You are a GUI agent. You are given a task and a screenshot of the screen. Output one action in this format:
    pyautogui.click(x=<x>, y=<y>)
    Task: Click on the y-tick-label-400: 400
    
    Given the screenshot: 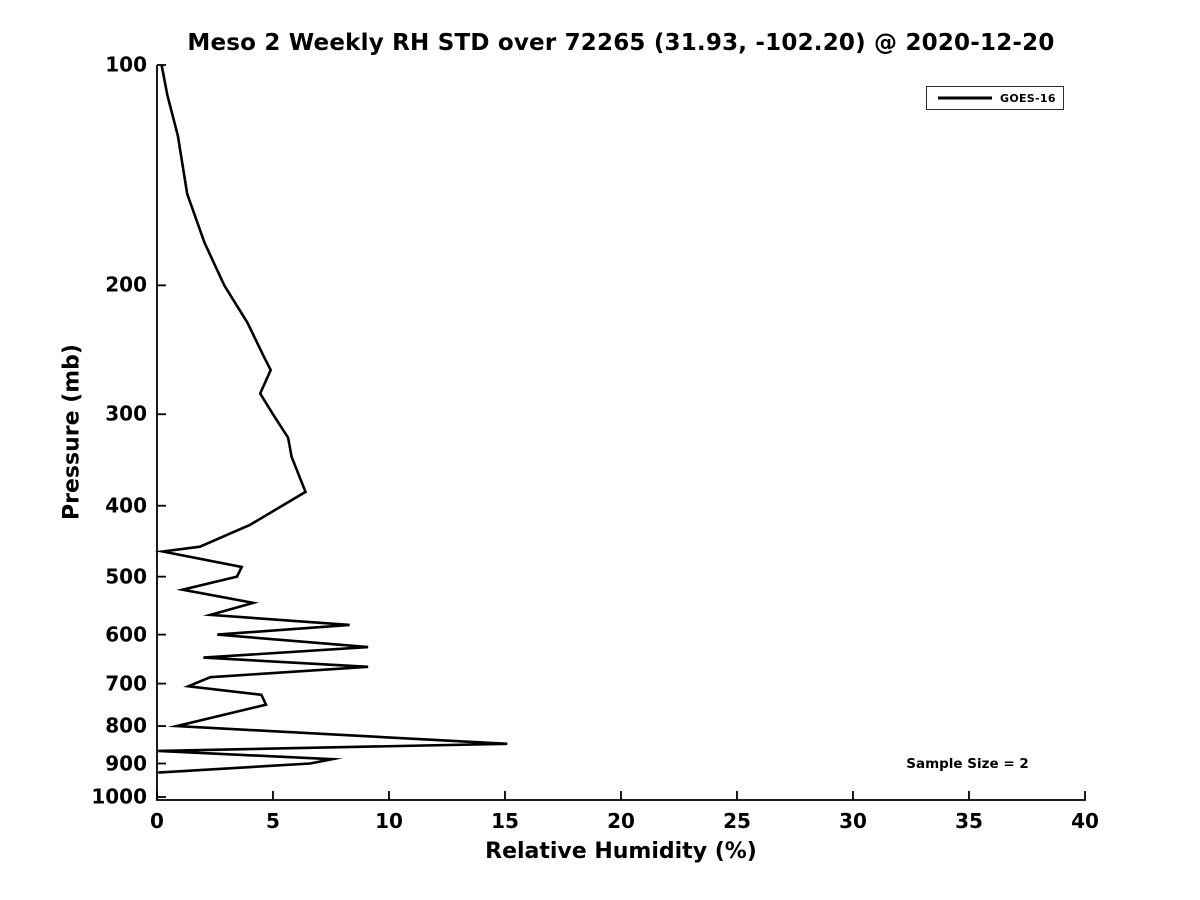 What is the action you would take?
    pyautogui.click(x=126, y=505)
    